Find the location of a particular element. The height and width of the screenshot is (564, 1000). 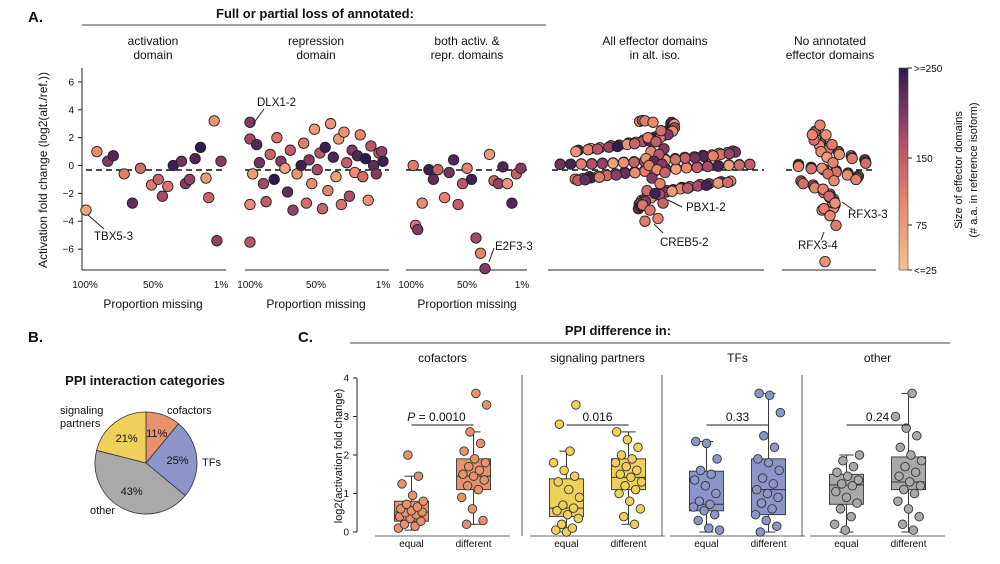

c-ytick-label-1: 1 is located at coordinates (346, 494).